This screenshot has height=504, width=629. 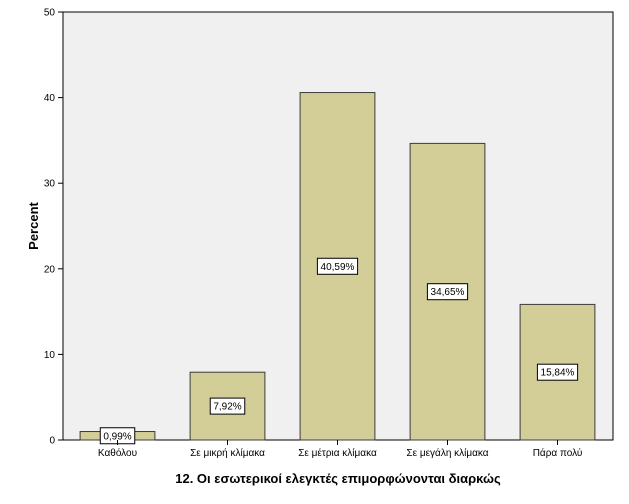 What do you see at coordinates (52, 441) in the screenshot?
I see `y-tick-label: 0` at bounding box center [52, 441].